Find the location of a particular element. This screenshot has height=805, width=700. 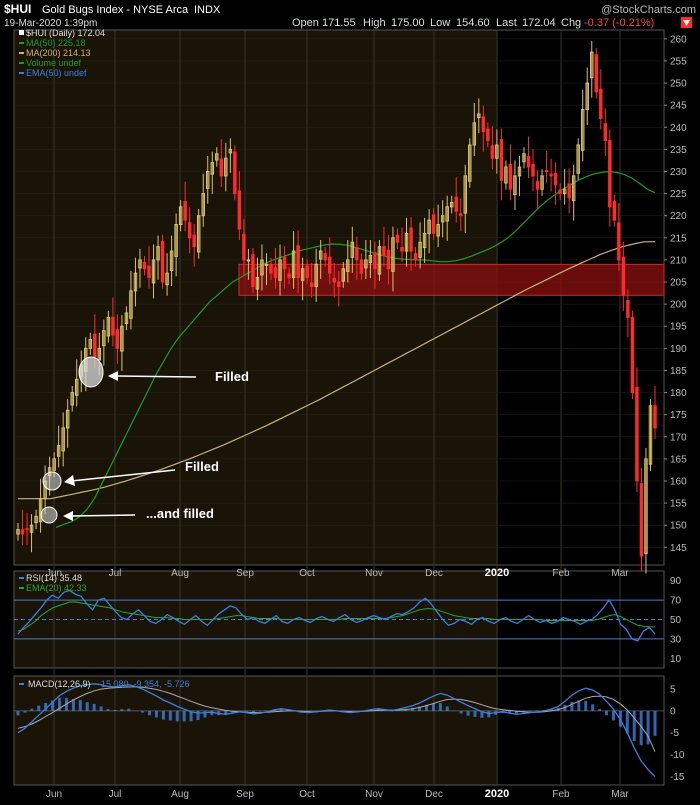

price-y-tick-label: 250 is located at coordinates (678, 84).